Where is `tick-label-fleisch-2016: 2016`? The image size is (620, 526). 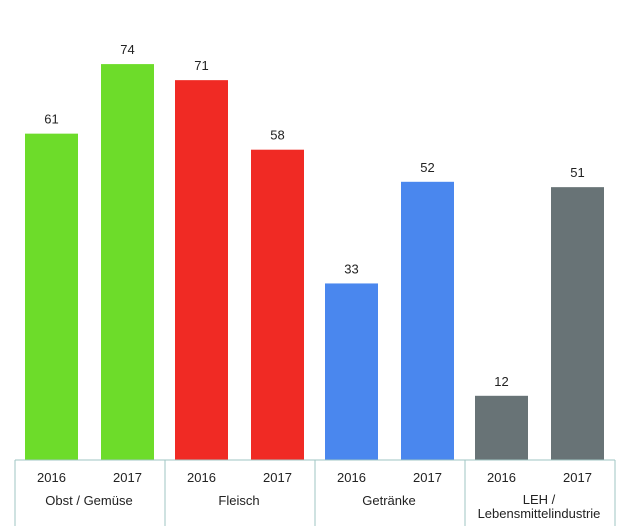
tick-label-fleisch-2016: 2016 is located at coordinates (201, 477).